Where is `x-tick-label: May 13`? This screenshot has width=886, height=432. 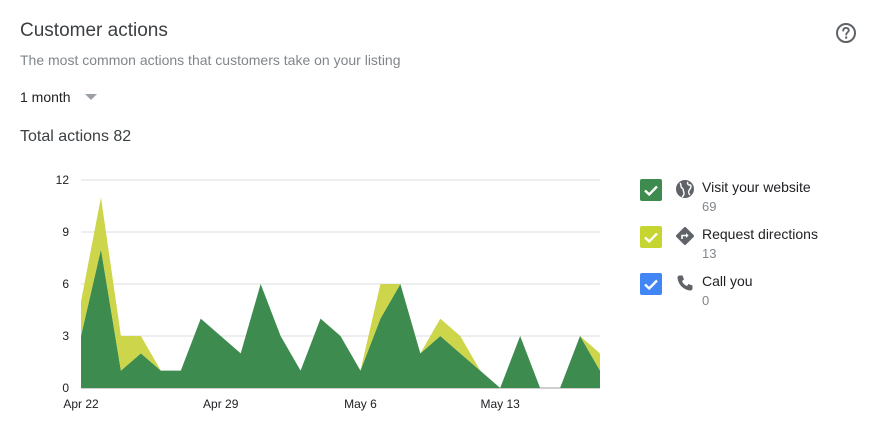 x-tick-label: May 13 is located at coordinates (501, 404).